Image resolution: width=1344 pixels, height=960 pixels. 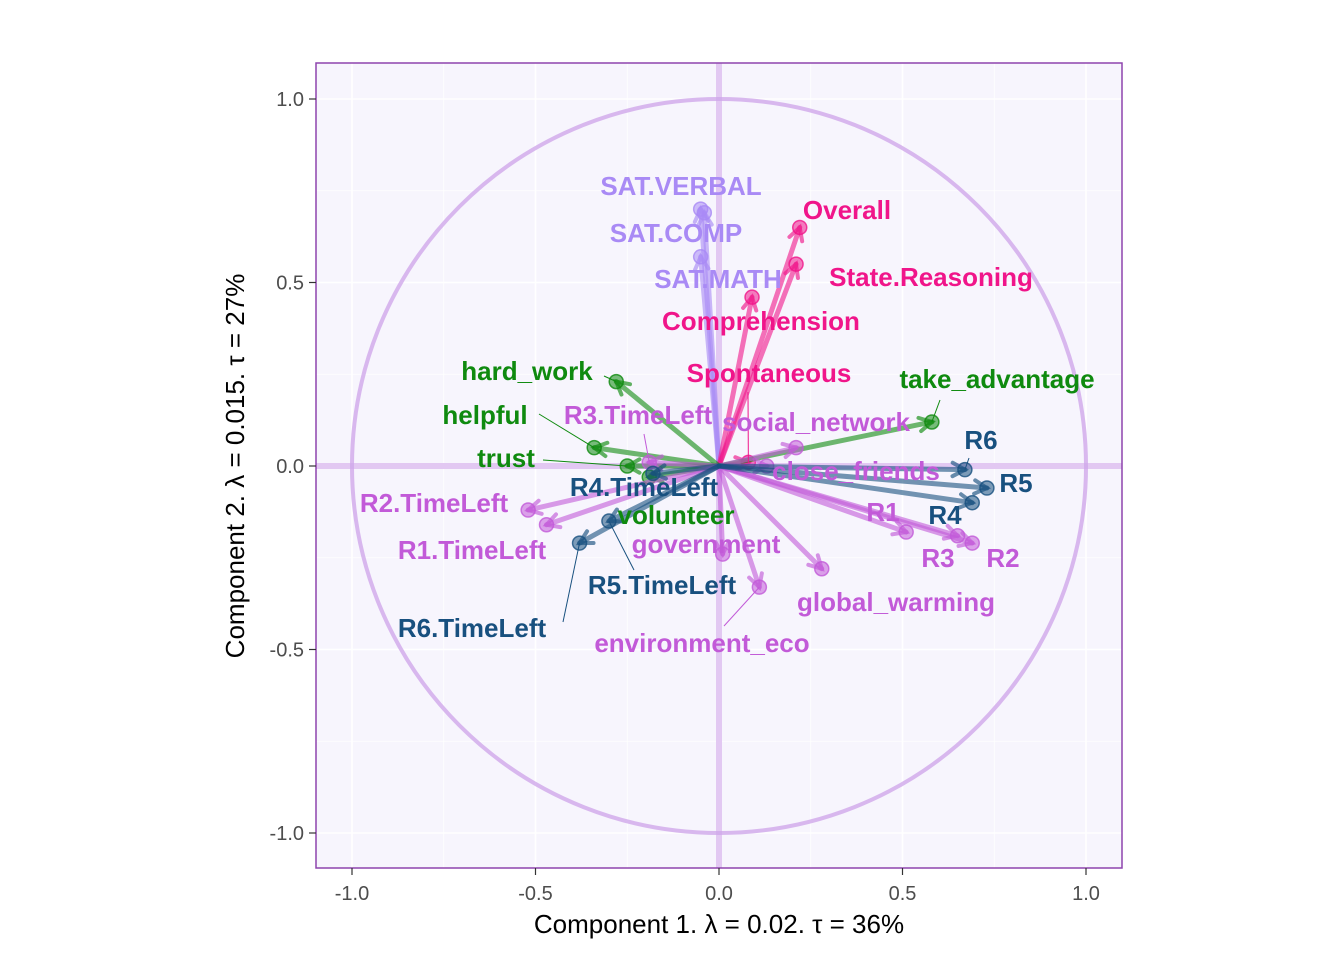 I want to click on label-r4: R4, so click(x=945, y=515).